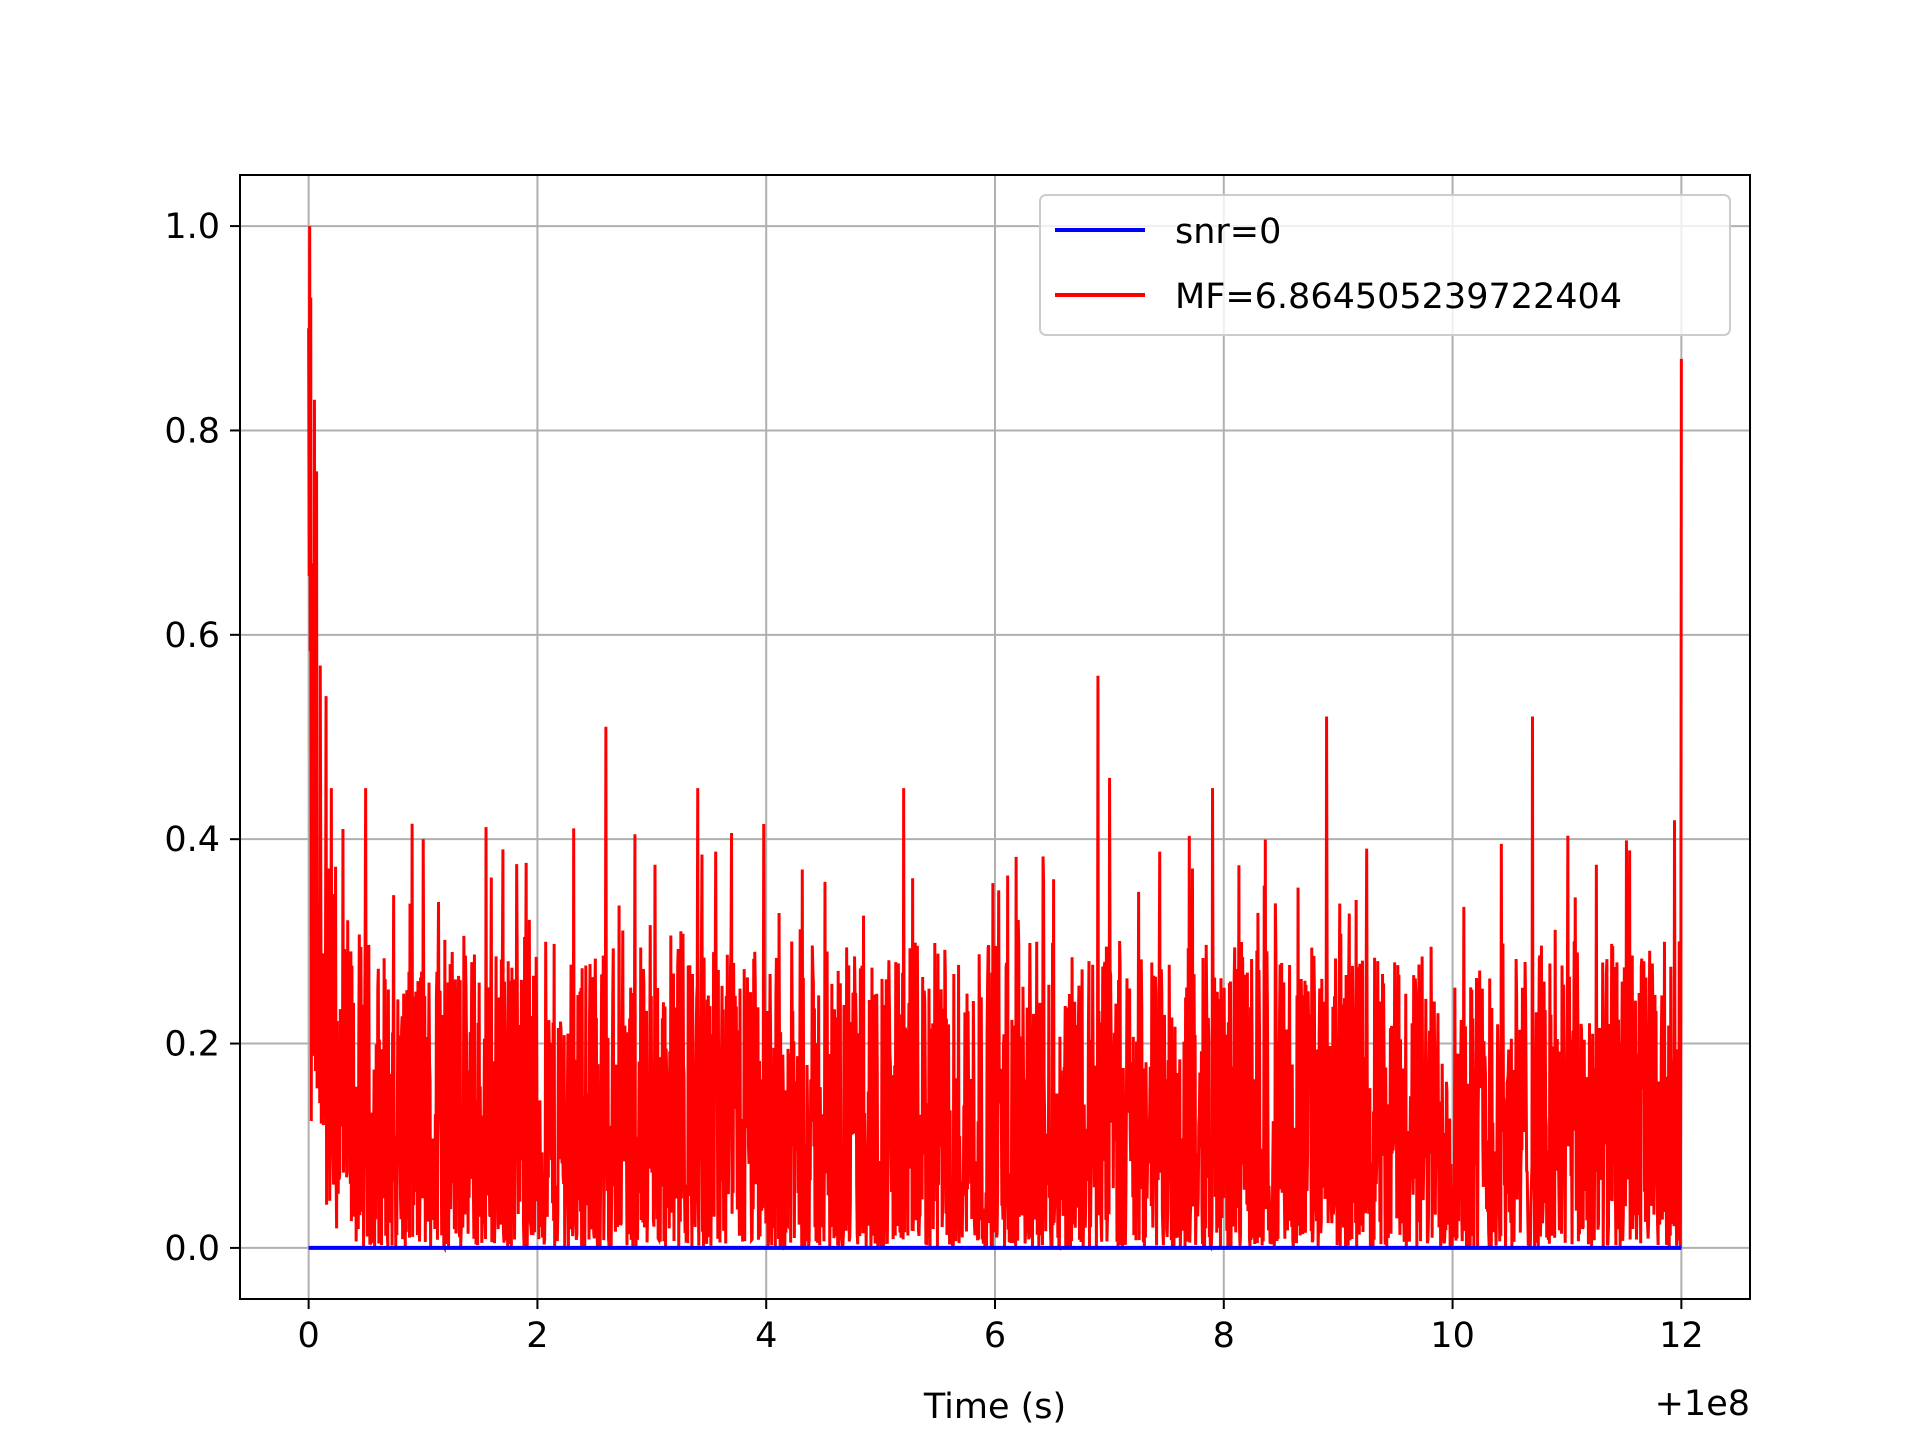  Describe the element at coordinates (995, 1336) in the screenshot. I see `x-tick-label: 6` at that location.